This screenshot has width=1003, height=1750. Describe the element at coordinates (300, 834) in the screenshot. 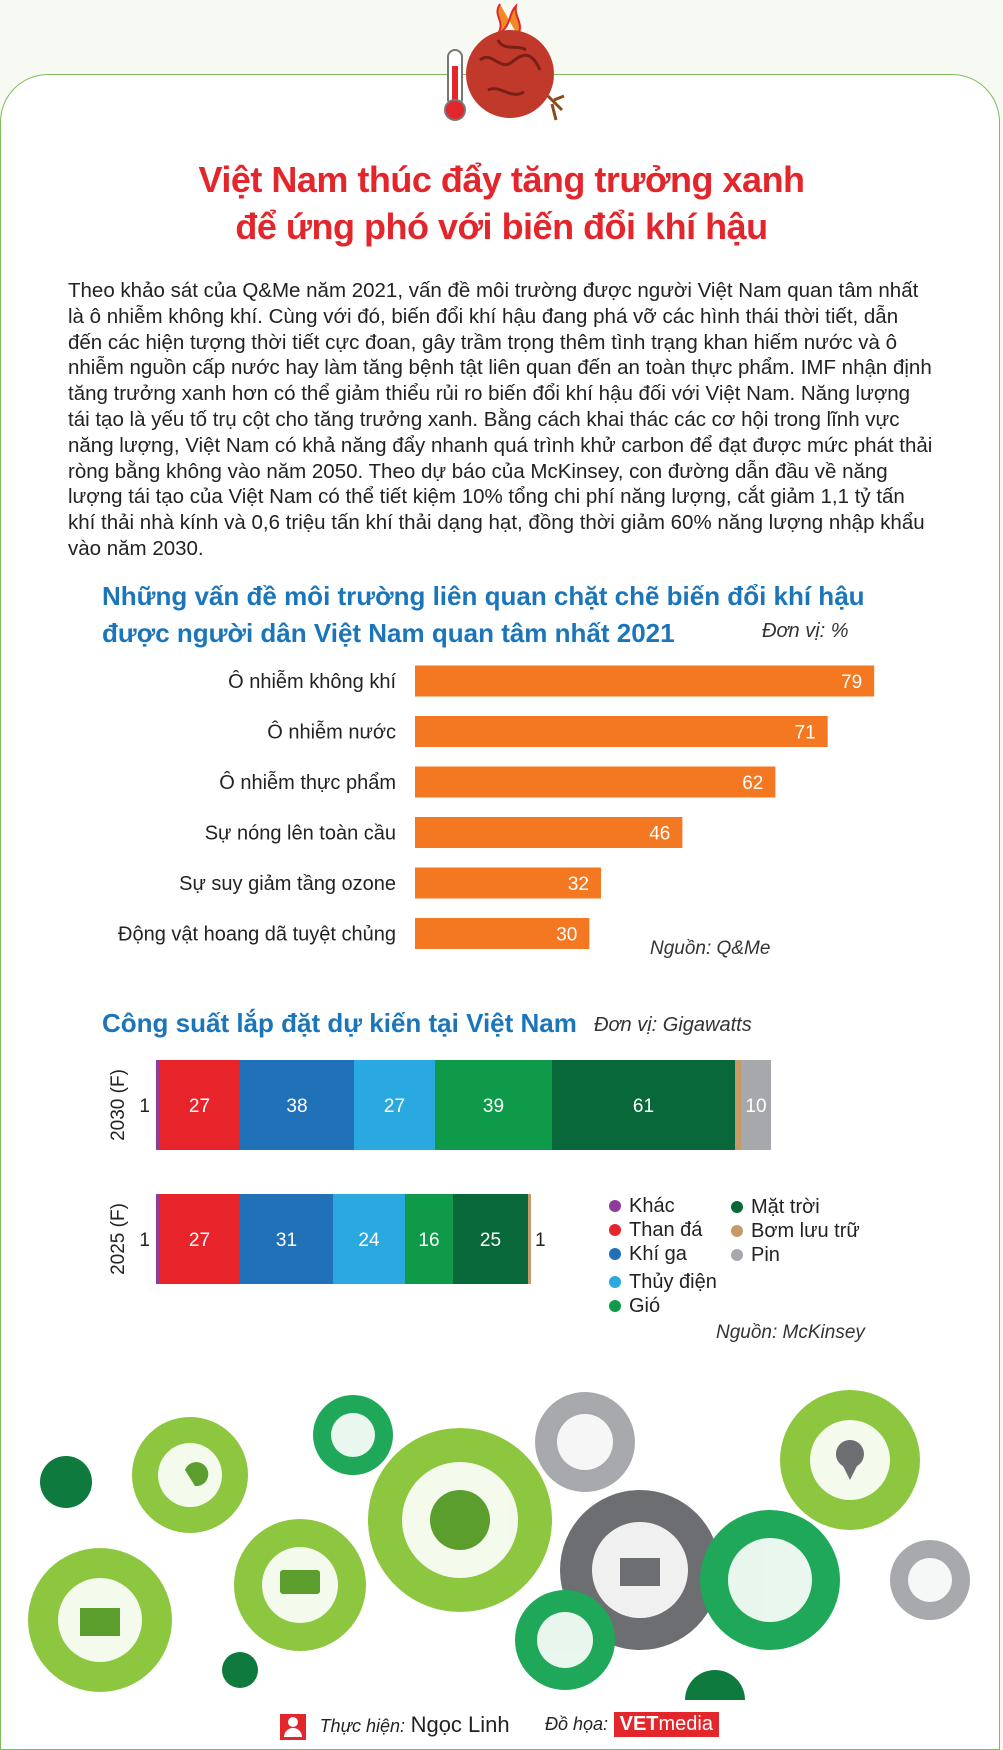

I see `concern-category-label: Sự nóng lên toàn cầu` at that location.